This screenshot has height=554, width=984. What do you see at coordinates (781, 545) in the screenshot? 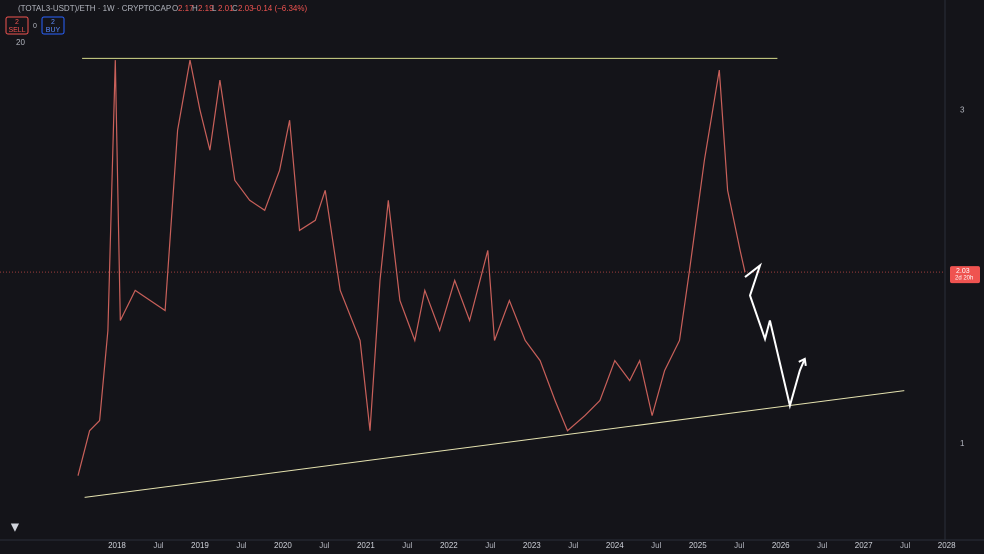
I see `x-tick-label: 2026` at bounding box center [781, 545].